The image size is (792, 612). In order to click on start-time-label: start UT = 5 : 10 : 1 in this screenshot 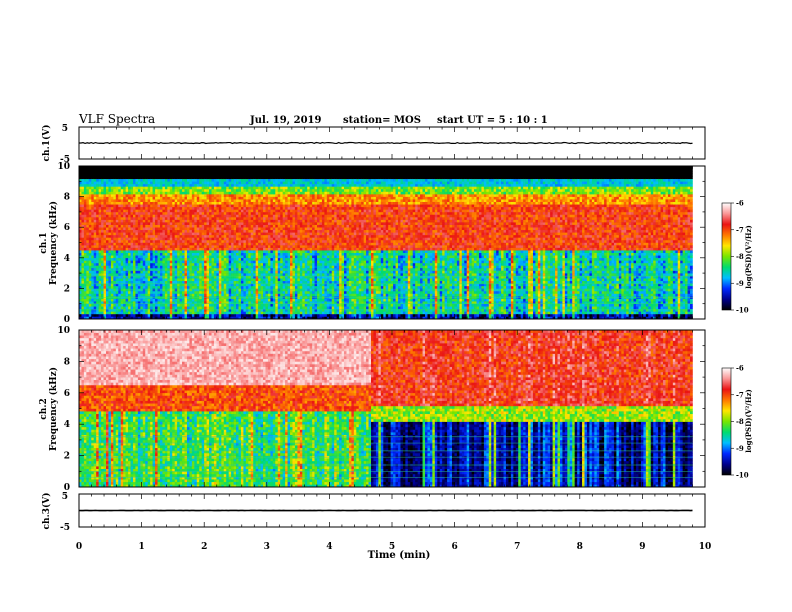, I will do `click(492, 120)`.